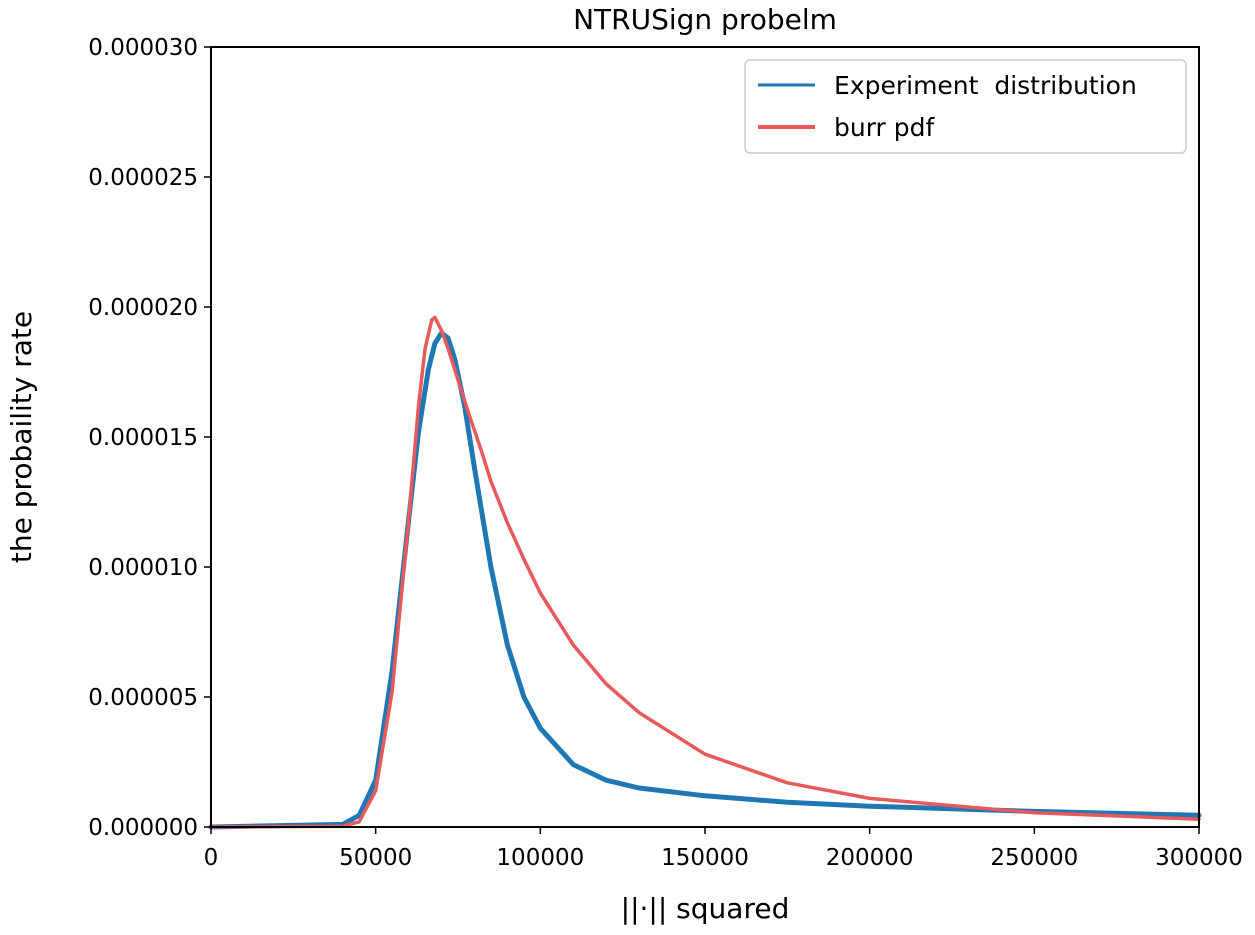  I want to click on y-tick-label: 0.000010, so click(143, 568).